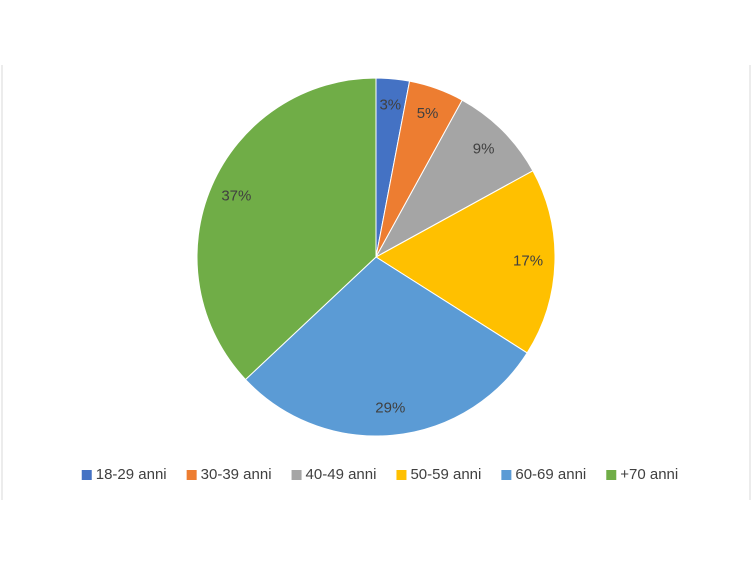 This screenshot has height=561, width=752. I want to click on legend-label: +70 anni, so click(649, 474).